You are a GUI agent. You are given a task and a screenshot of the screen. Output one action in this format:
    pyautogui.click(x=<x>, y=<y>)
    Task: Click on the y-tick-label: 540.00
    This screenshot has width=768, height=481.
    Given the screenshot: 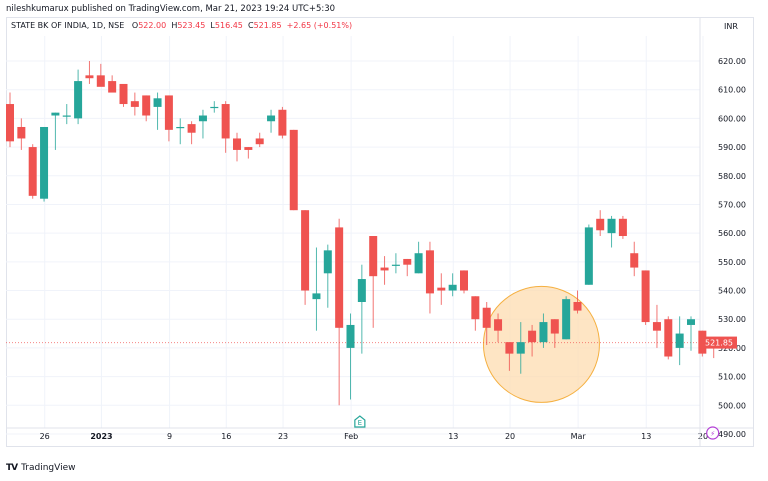 What is the action you would take?
    pyautogui.click(x=732, y=291)
    